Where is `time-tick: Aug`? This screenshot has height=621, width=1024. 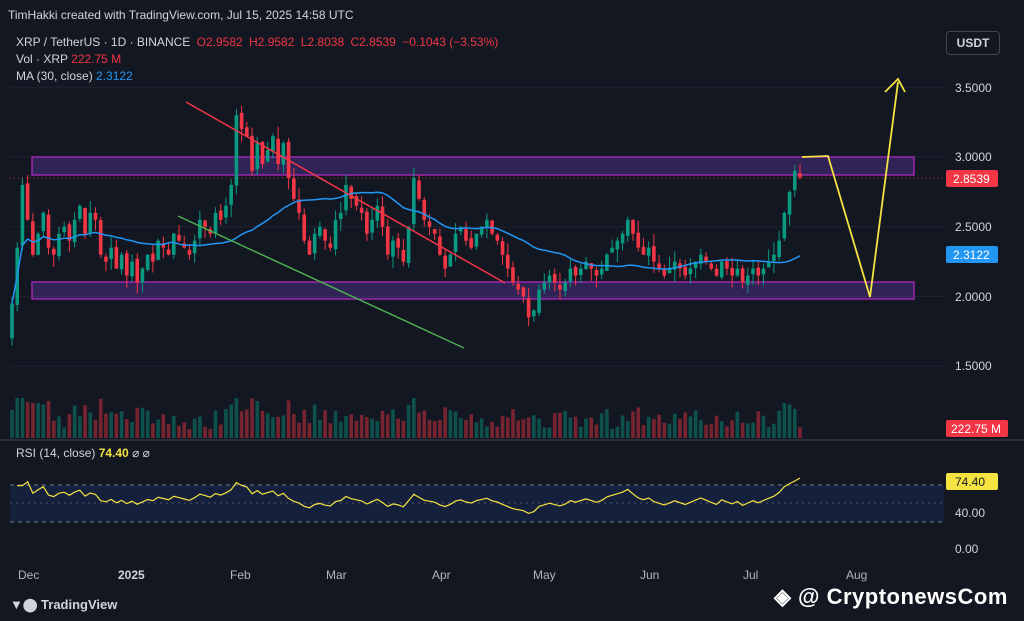
time-tick: Aug is located at coordinates (856, 575).